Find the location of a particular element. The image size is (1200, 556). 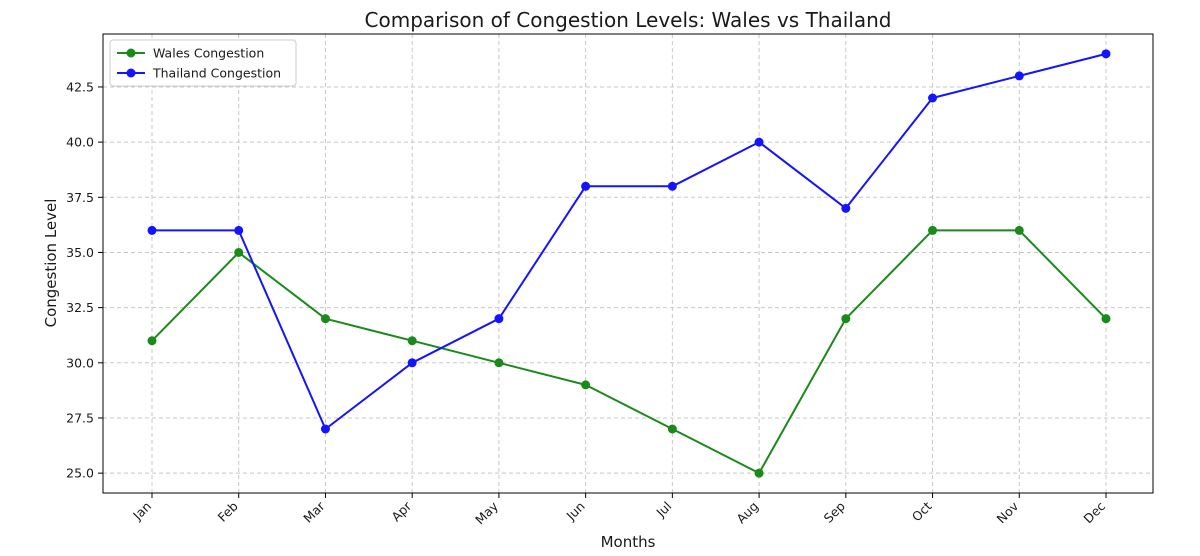

y-tick-label: 27.5 is located at coordinates (80, 417).